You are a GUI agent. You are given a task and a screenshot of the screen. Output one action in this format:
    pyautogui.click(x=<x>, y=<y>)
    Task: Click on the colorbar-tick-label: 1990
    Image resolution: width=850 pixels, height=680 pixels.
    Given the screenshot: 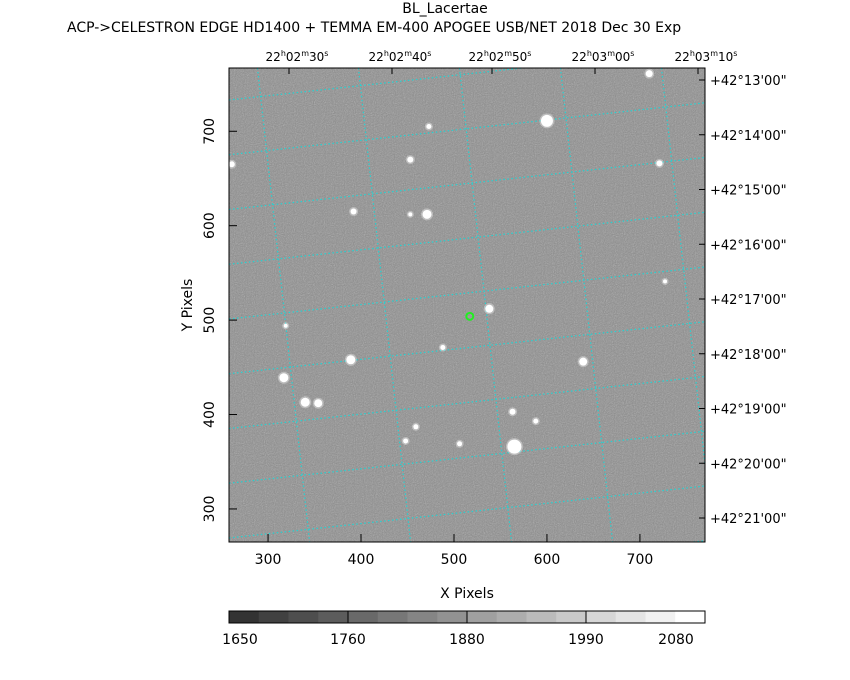 What is the action you would take?
    pyautogui.click(x=586, y=640)
    